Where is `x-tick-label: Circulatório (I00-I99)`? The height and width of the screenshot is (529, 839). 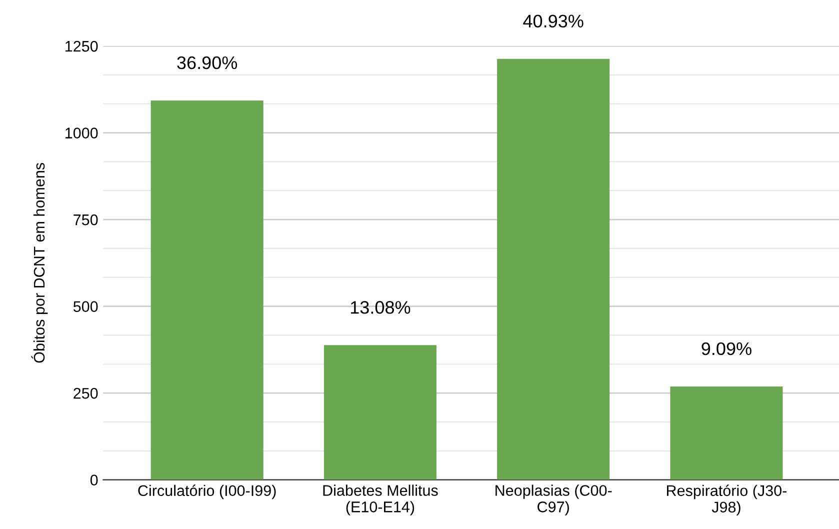
x-tick-label: Circulatório (I00-I99) is located at coordinates (207, 492).